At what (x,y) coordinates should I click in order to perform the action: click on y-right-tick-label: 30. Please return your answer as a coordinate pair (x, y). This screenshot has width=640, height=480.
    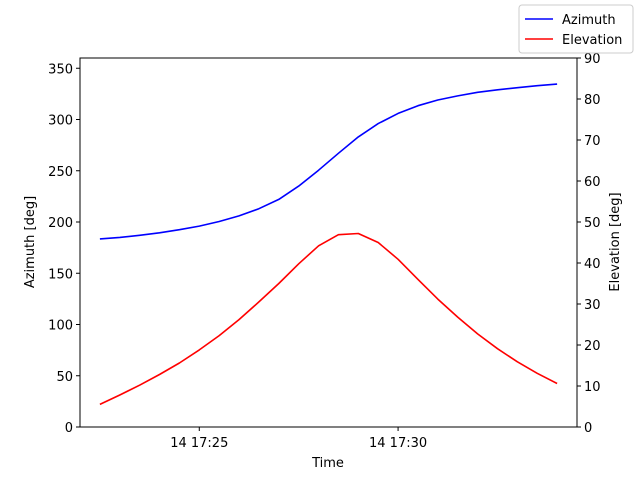
    Looking at the image, I should click on (592, 305).